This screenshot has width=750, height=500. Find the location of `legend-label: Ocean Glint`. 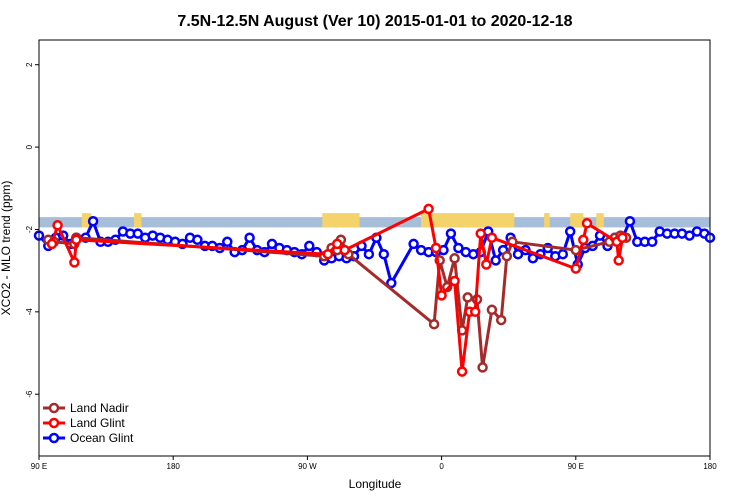

legend-label: Ocean Glint is located at coordinates (102, 438).